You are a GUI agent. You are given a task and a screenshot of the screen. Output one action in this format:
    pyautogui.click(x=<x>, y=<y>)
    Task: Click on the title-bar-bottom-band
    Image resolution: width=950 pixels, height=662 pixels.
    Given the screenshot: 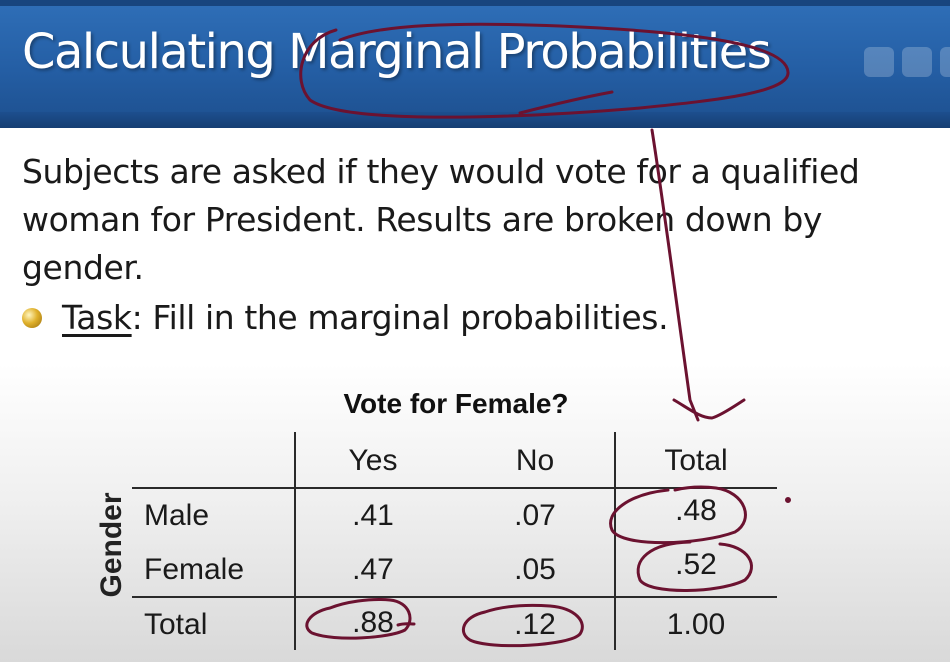 What is the action you would take?
    pyautogui.click(x=475, y=120)
    